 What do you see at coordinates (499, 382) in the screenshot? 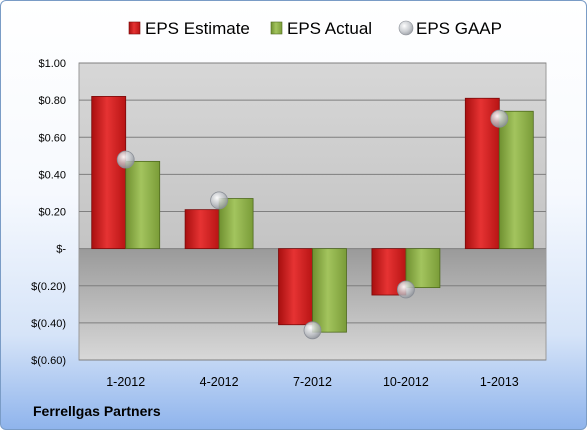
I see `x-tick-label: 1-2013` at bounding box center [499, 382].